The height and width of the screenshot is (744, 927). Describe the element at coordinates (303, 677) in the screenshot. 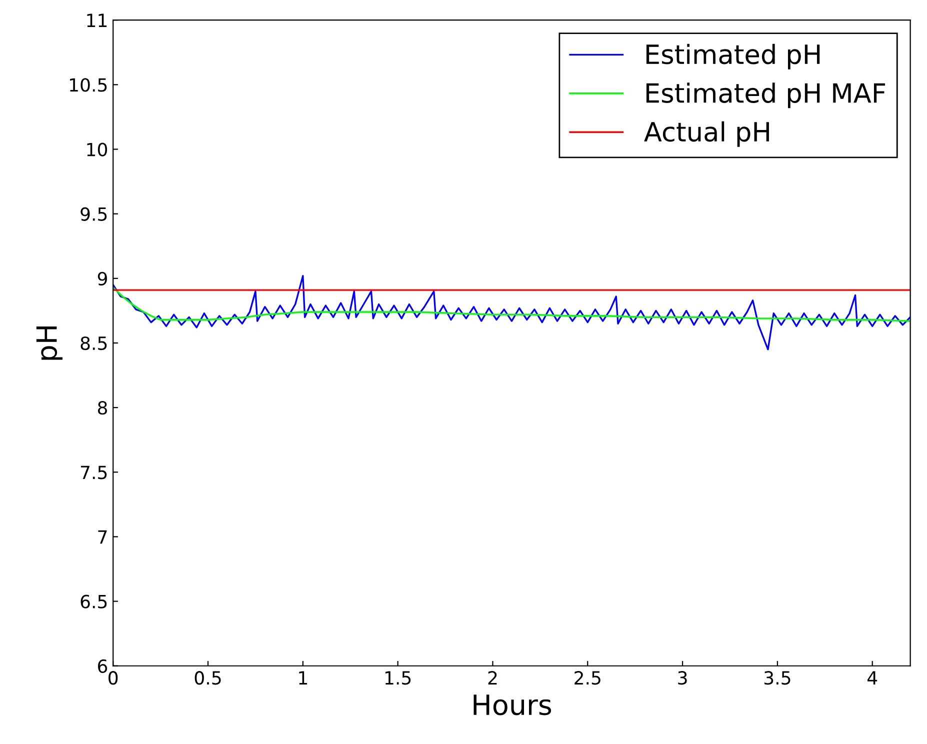

I see `x-tick-label: 1` at that location.